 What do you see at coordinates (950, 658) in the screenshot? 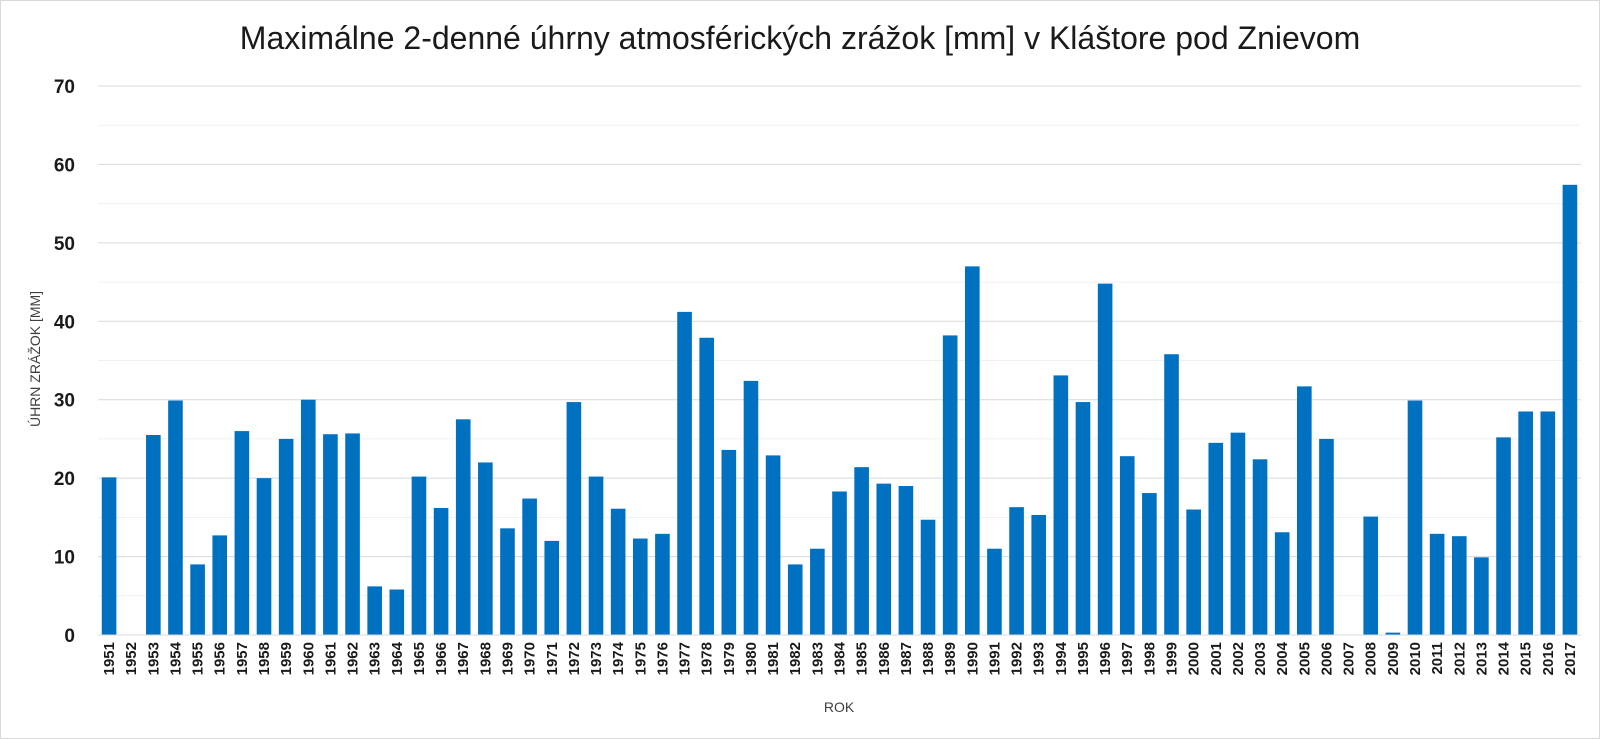
I see `x-tick-label: 1989` at bounding box center [950, 658].